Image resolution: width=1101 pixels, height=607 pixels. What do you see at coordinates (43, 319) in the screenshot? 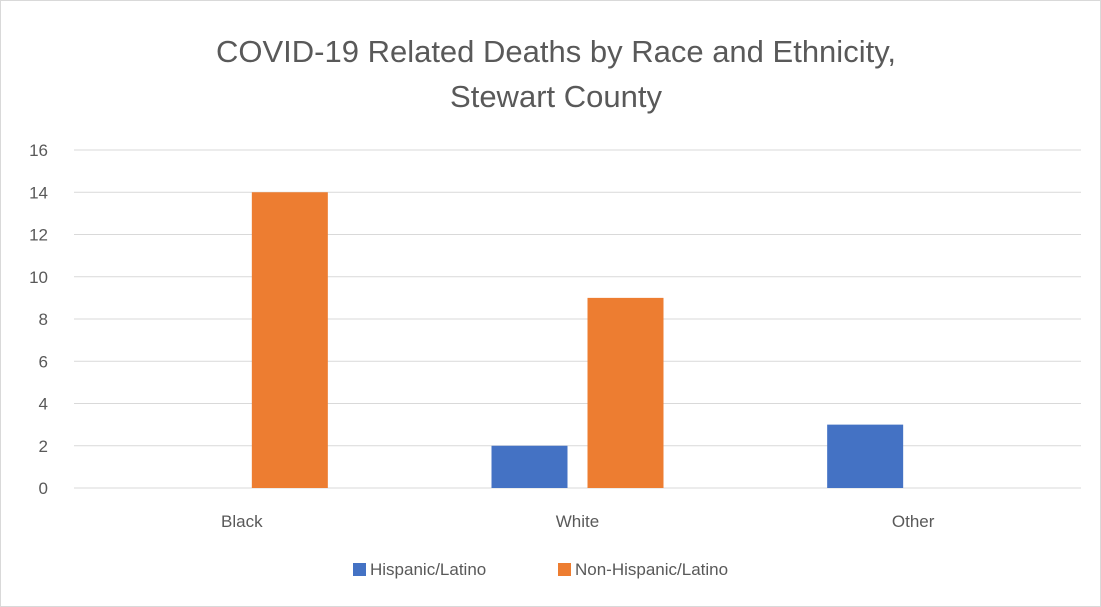
I see `y-tick-label-8: 8` at bounding box center [43, 319].